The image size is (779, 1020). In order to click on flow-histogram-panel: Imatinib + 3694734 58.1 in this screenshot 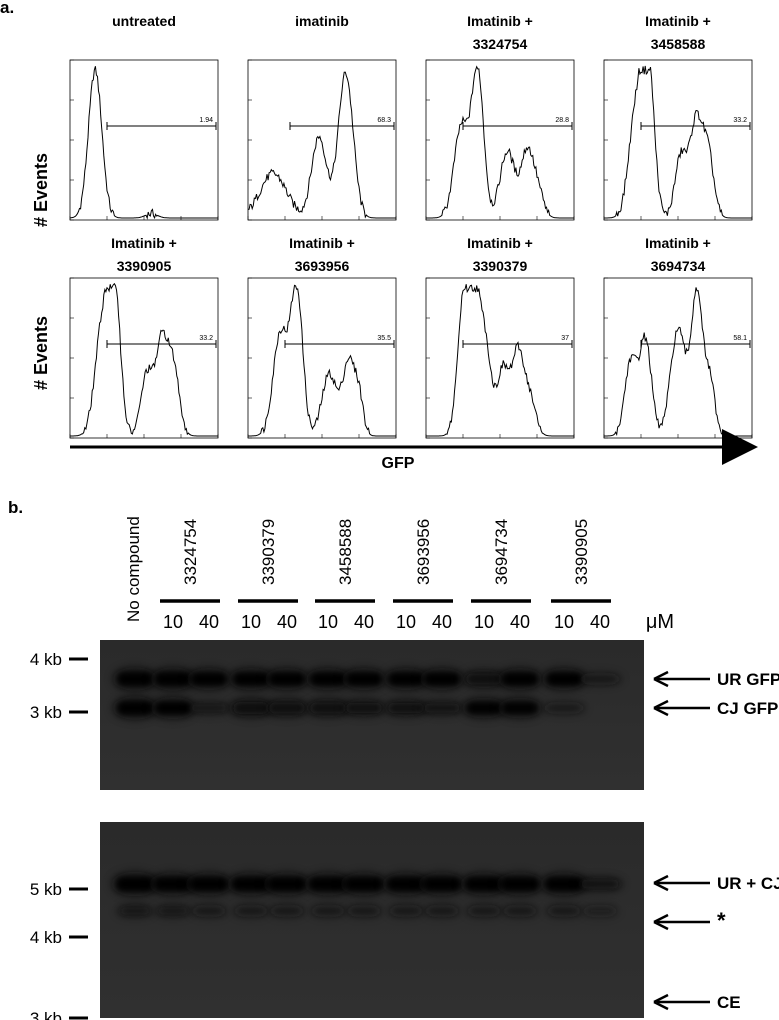, I will do `click(678, 337)`.